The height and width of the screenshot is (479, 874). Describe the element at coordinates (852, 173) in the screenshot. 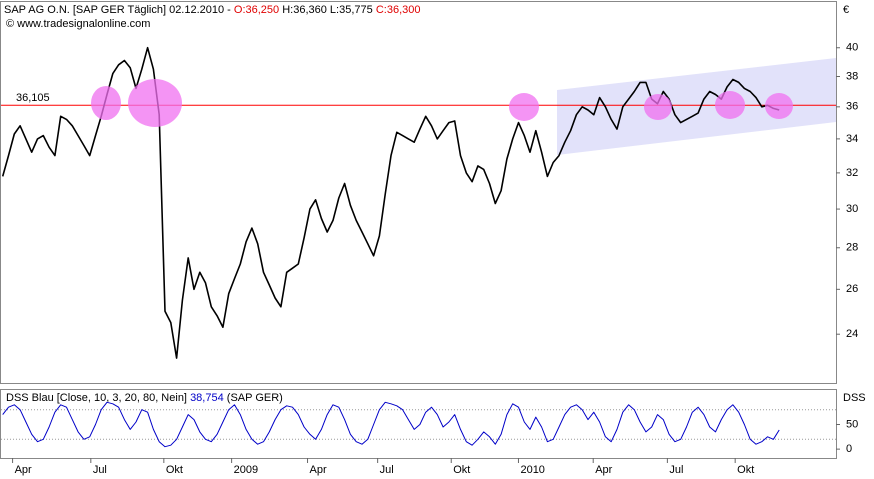

I see `y-tick-label: 32` at that location.